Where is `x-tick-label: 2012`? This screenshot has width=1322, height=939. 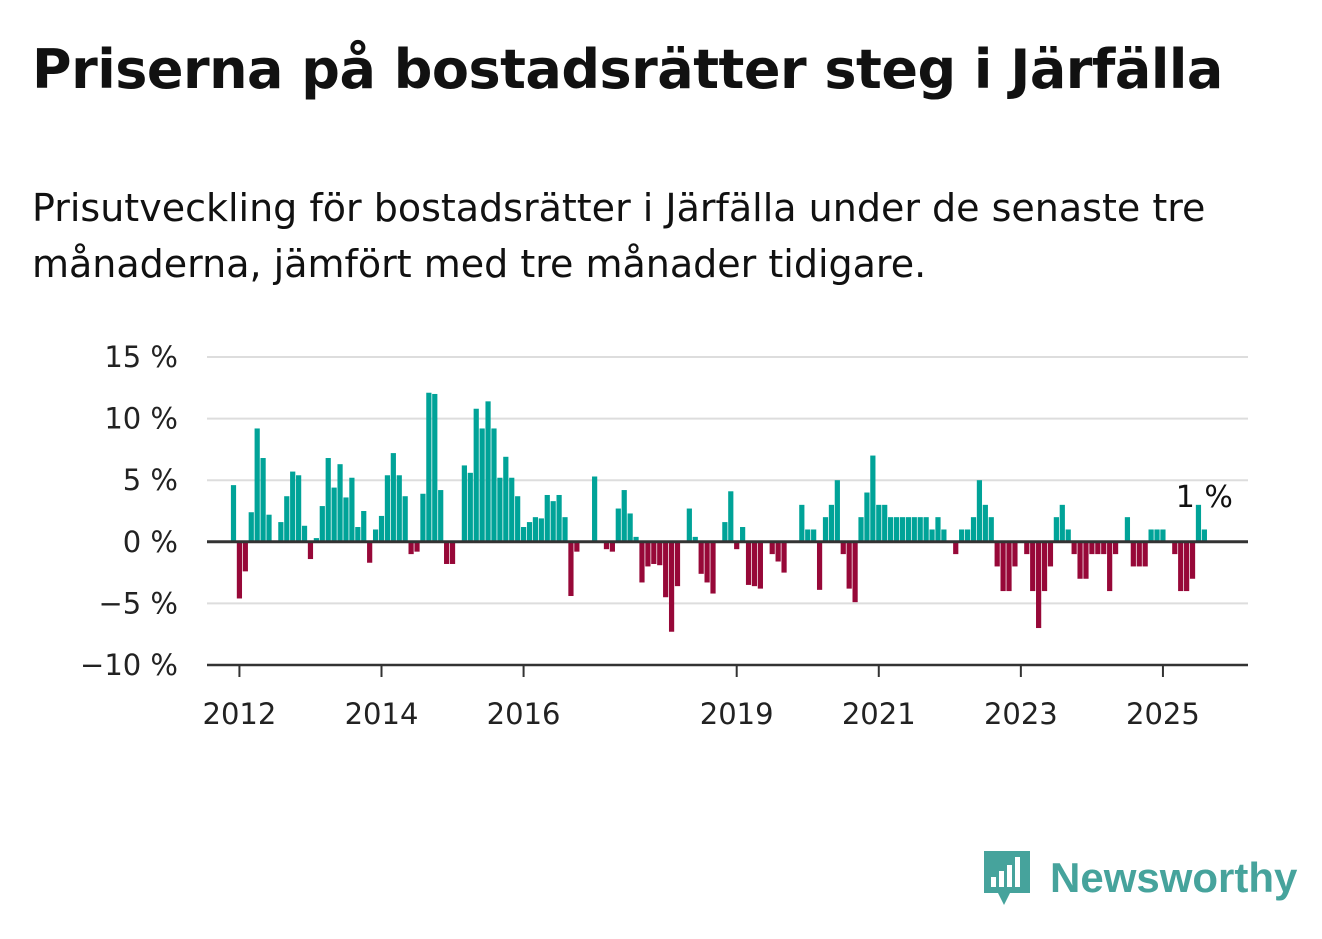 x-tick-label: 2012 is located at coordinates (240, 714).